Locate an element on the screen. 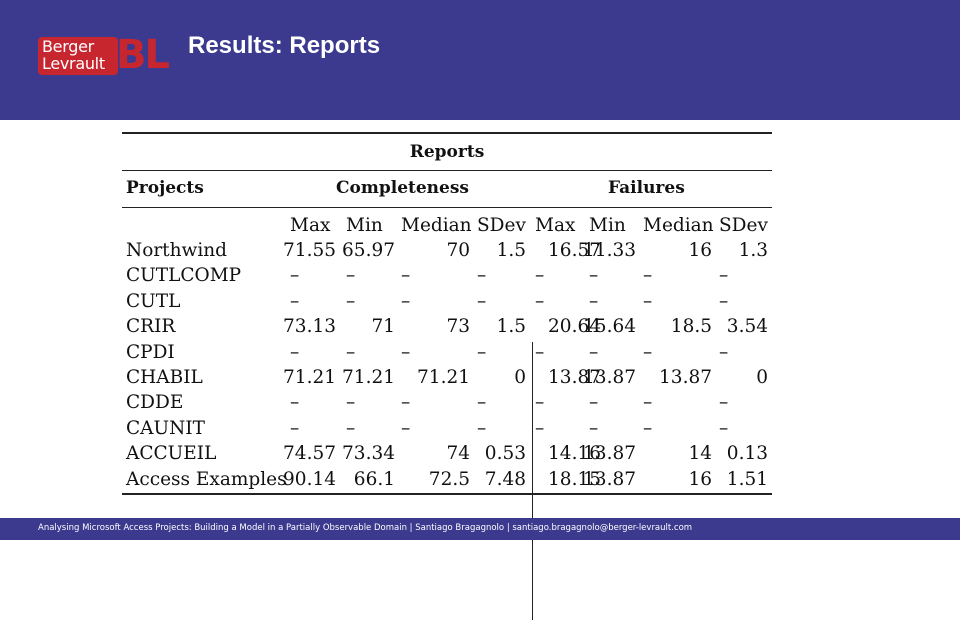 The image size is (960, 620). table-bottom-rule is located at coordinates (447, 494).